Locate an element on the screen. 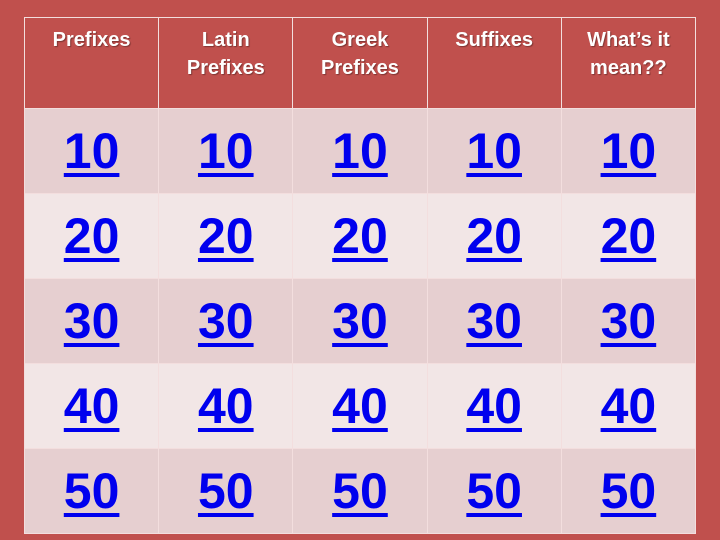  question-link-1-50: 50 is located at coordinates (91, 491).